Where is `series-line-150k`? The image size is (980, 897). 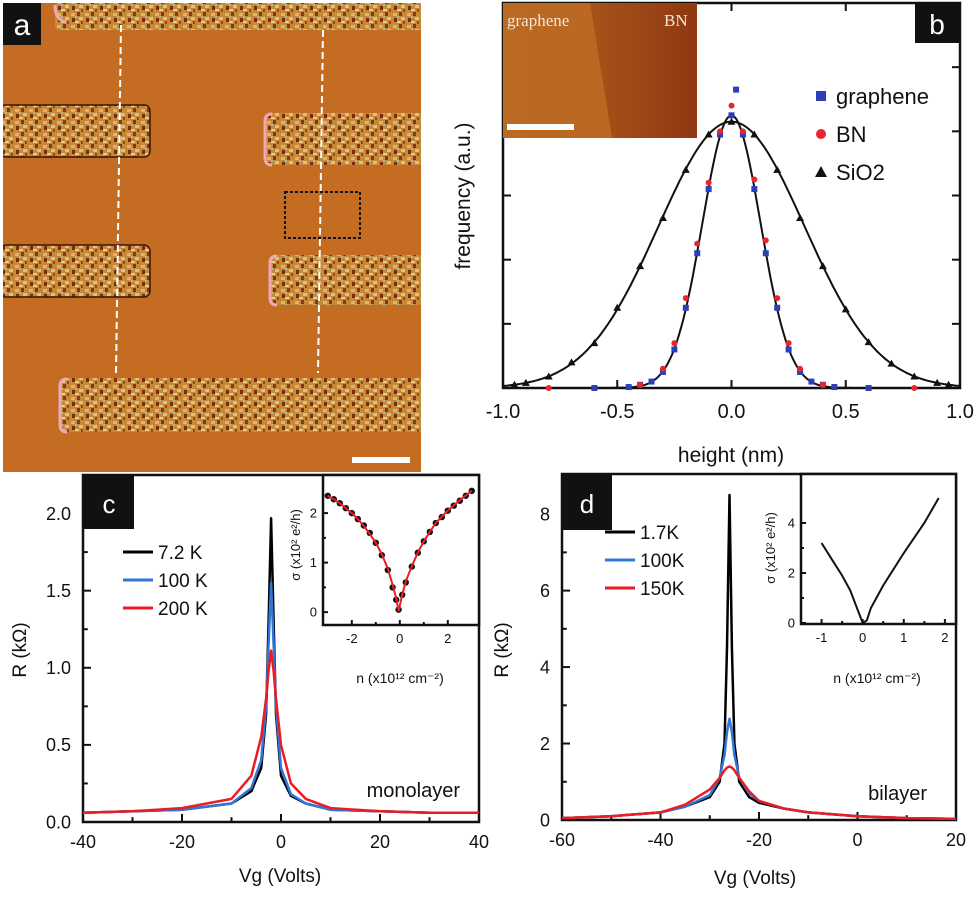
series-line-150k is located at coordinates (759, 793).